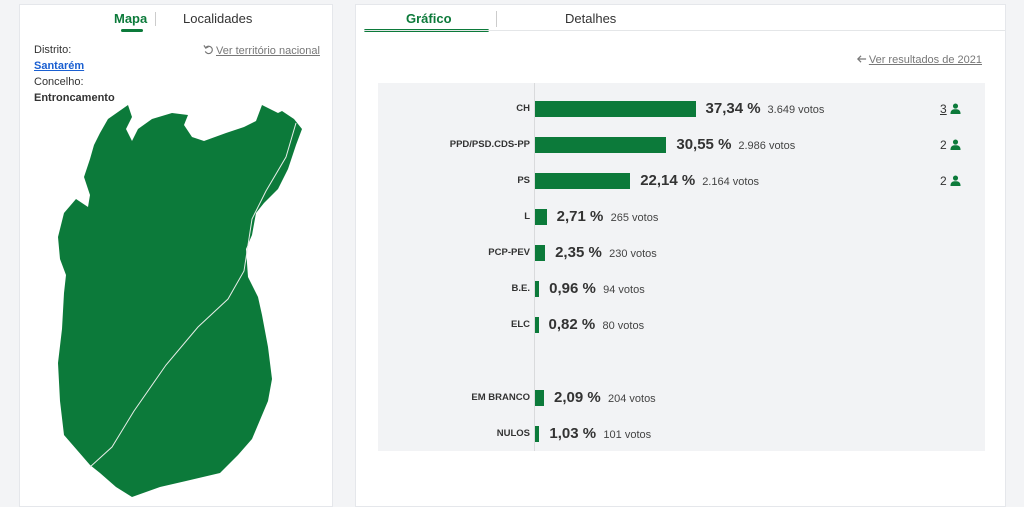  I want to click on chart-axis, so click(534, 267).